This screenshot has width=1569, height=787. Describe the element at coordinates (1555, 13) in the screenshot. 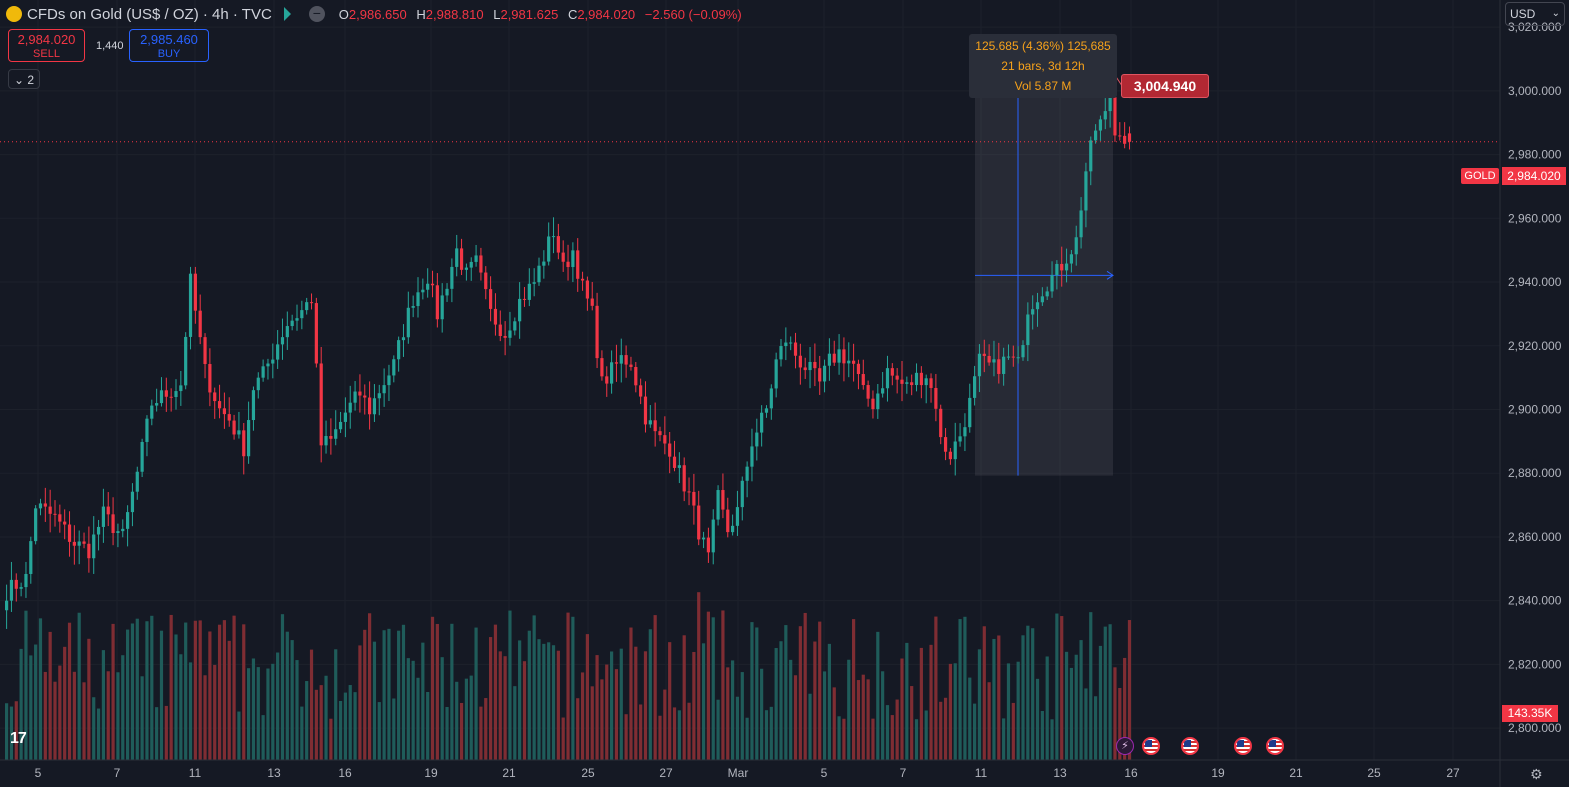

I see `chevron-down-icon: ⌄` at that location.